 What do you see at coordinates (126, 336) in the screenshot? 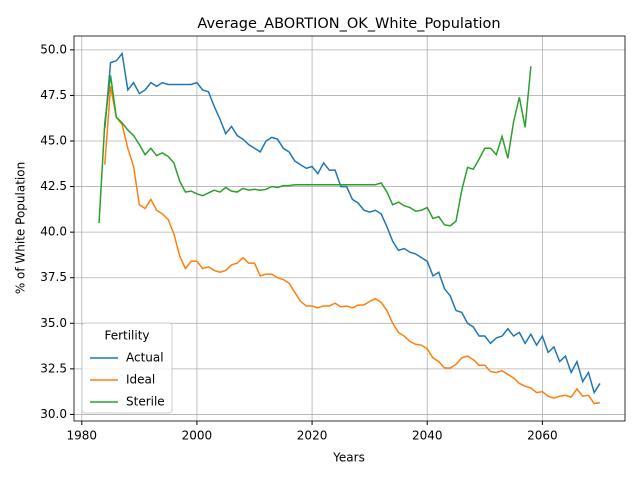
I see `legend-title: Fertility` at bounding box center [126, 336].